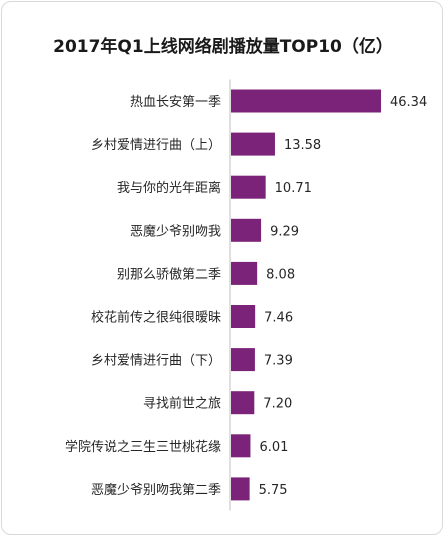 The image size is (446, 538). What do you see at coordinates (293, 188) in the screenshot?
I see `value-label-3: 10.71` at bounding box center [293, 188].